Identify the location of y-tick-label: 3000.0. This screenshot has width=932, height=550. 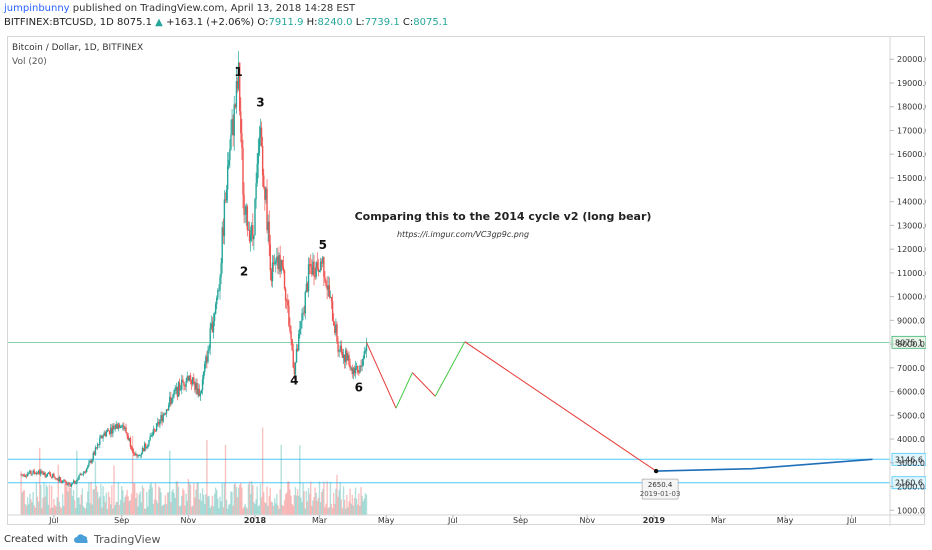
(911, 463).